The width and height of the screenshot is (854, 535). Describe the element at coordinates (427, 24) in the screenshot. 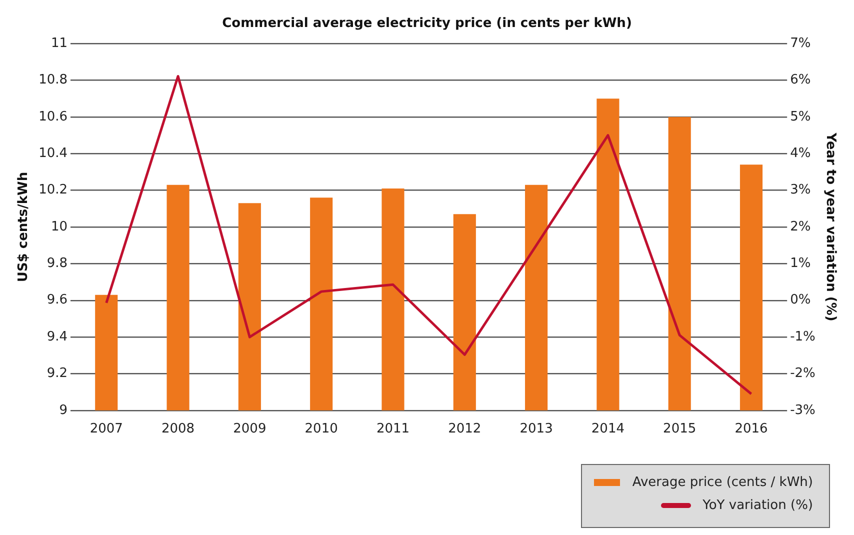

I see `chart-title: Commercial average electricity price (in cents per kWh)` at that location.